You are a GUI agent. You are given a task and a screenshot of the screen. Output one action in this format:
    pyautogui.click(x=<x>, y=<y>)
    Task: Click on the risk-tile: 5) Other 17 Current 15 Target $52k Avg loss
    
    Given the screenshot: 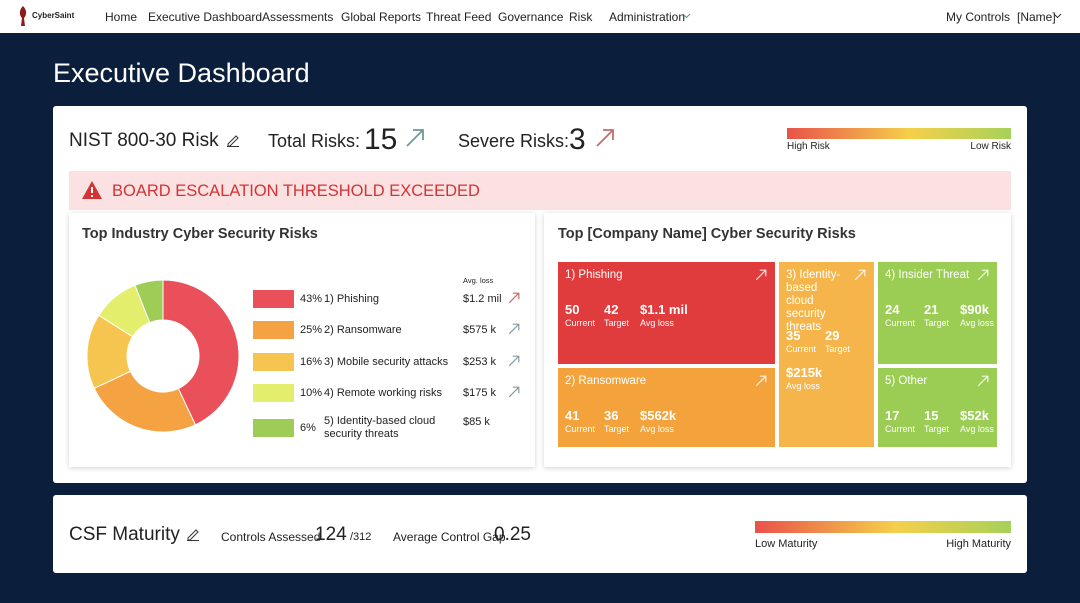 What is the action you would take?
    pyautogui.click(x=937, y=407)
    